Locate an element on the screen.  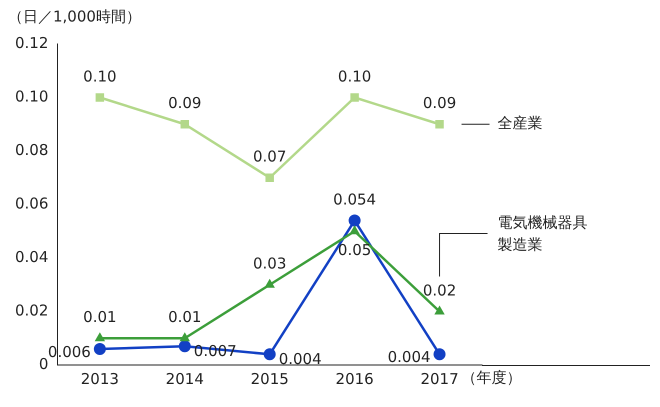
y-tick-label: 0.12 is located at coordinates (31, 43).